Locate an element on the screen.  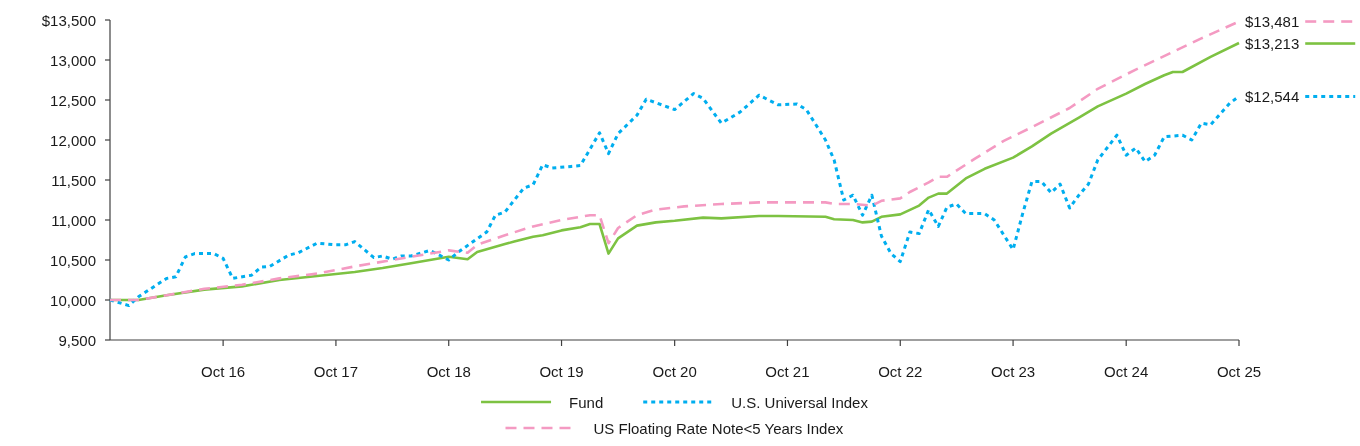
x-tick-label: Oct 22 is located at coordinates (900, 371).